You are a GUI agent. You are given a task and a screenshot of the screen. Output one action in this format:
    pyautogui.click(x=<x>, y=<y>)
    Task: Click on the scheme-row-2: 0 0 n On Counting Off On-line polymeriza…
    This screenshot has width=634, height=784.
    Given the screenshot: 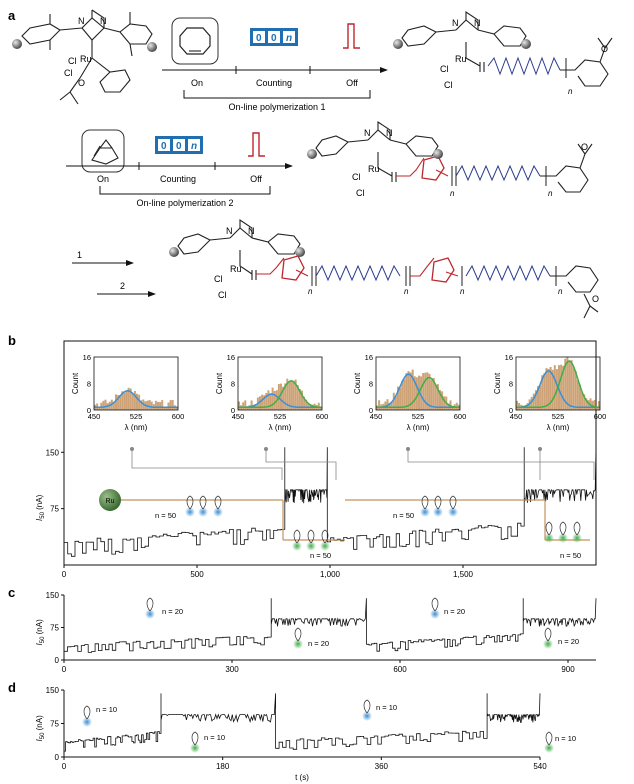 What is the action you would take?
    pyautogui.click(x=329, y=164)
    